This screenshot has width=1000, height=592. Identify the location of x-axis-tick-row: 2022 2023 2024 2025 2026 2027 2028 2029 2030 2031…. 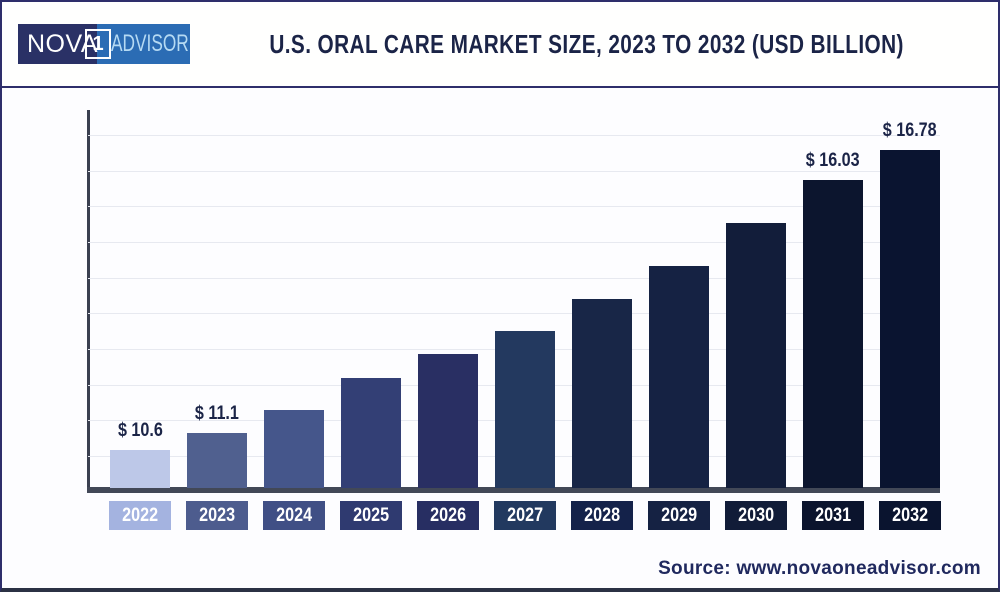
(500, 515).